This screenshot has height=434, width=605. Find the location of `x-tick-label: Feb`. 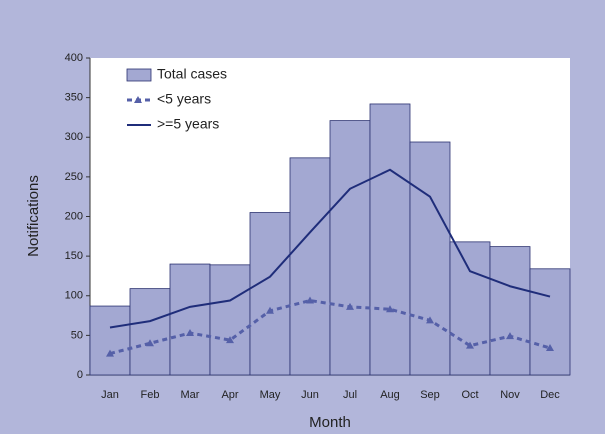

x-tick-label: Feb is located at coordinates (150, 395).